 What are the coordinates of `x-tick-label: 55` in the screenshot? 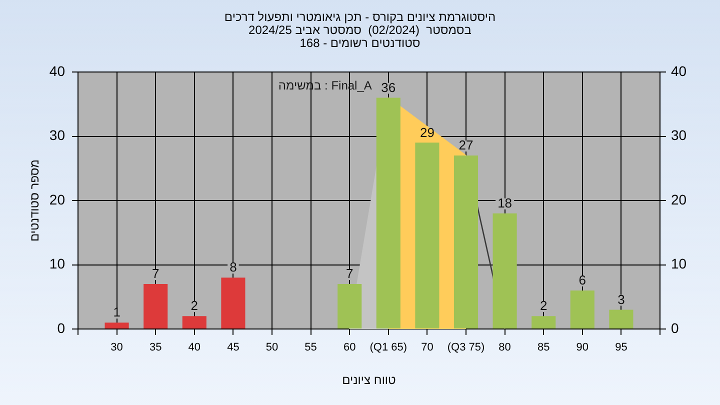 It's located at (310, 348).